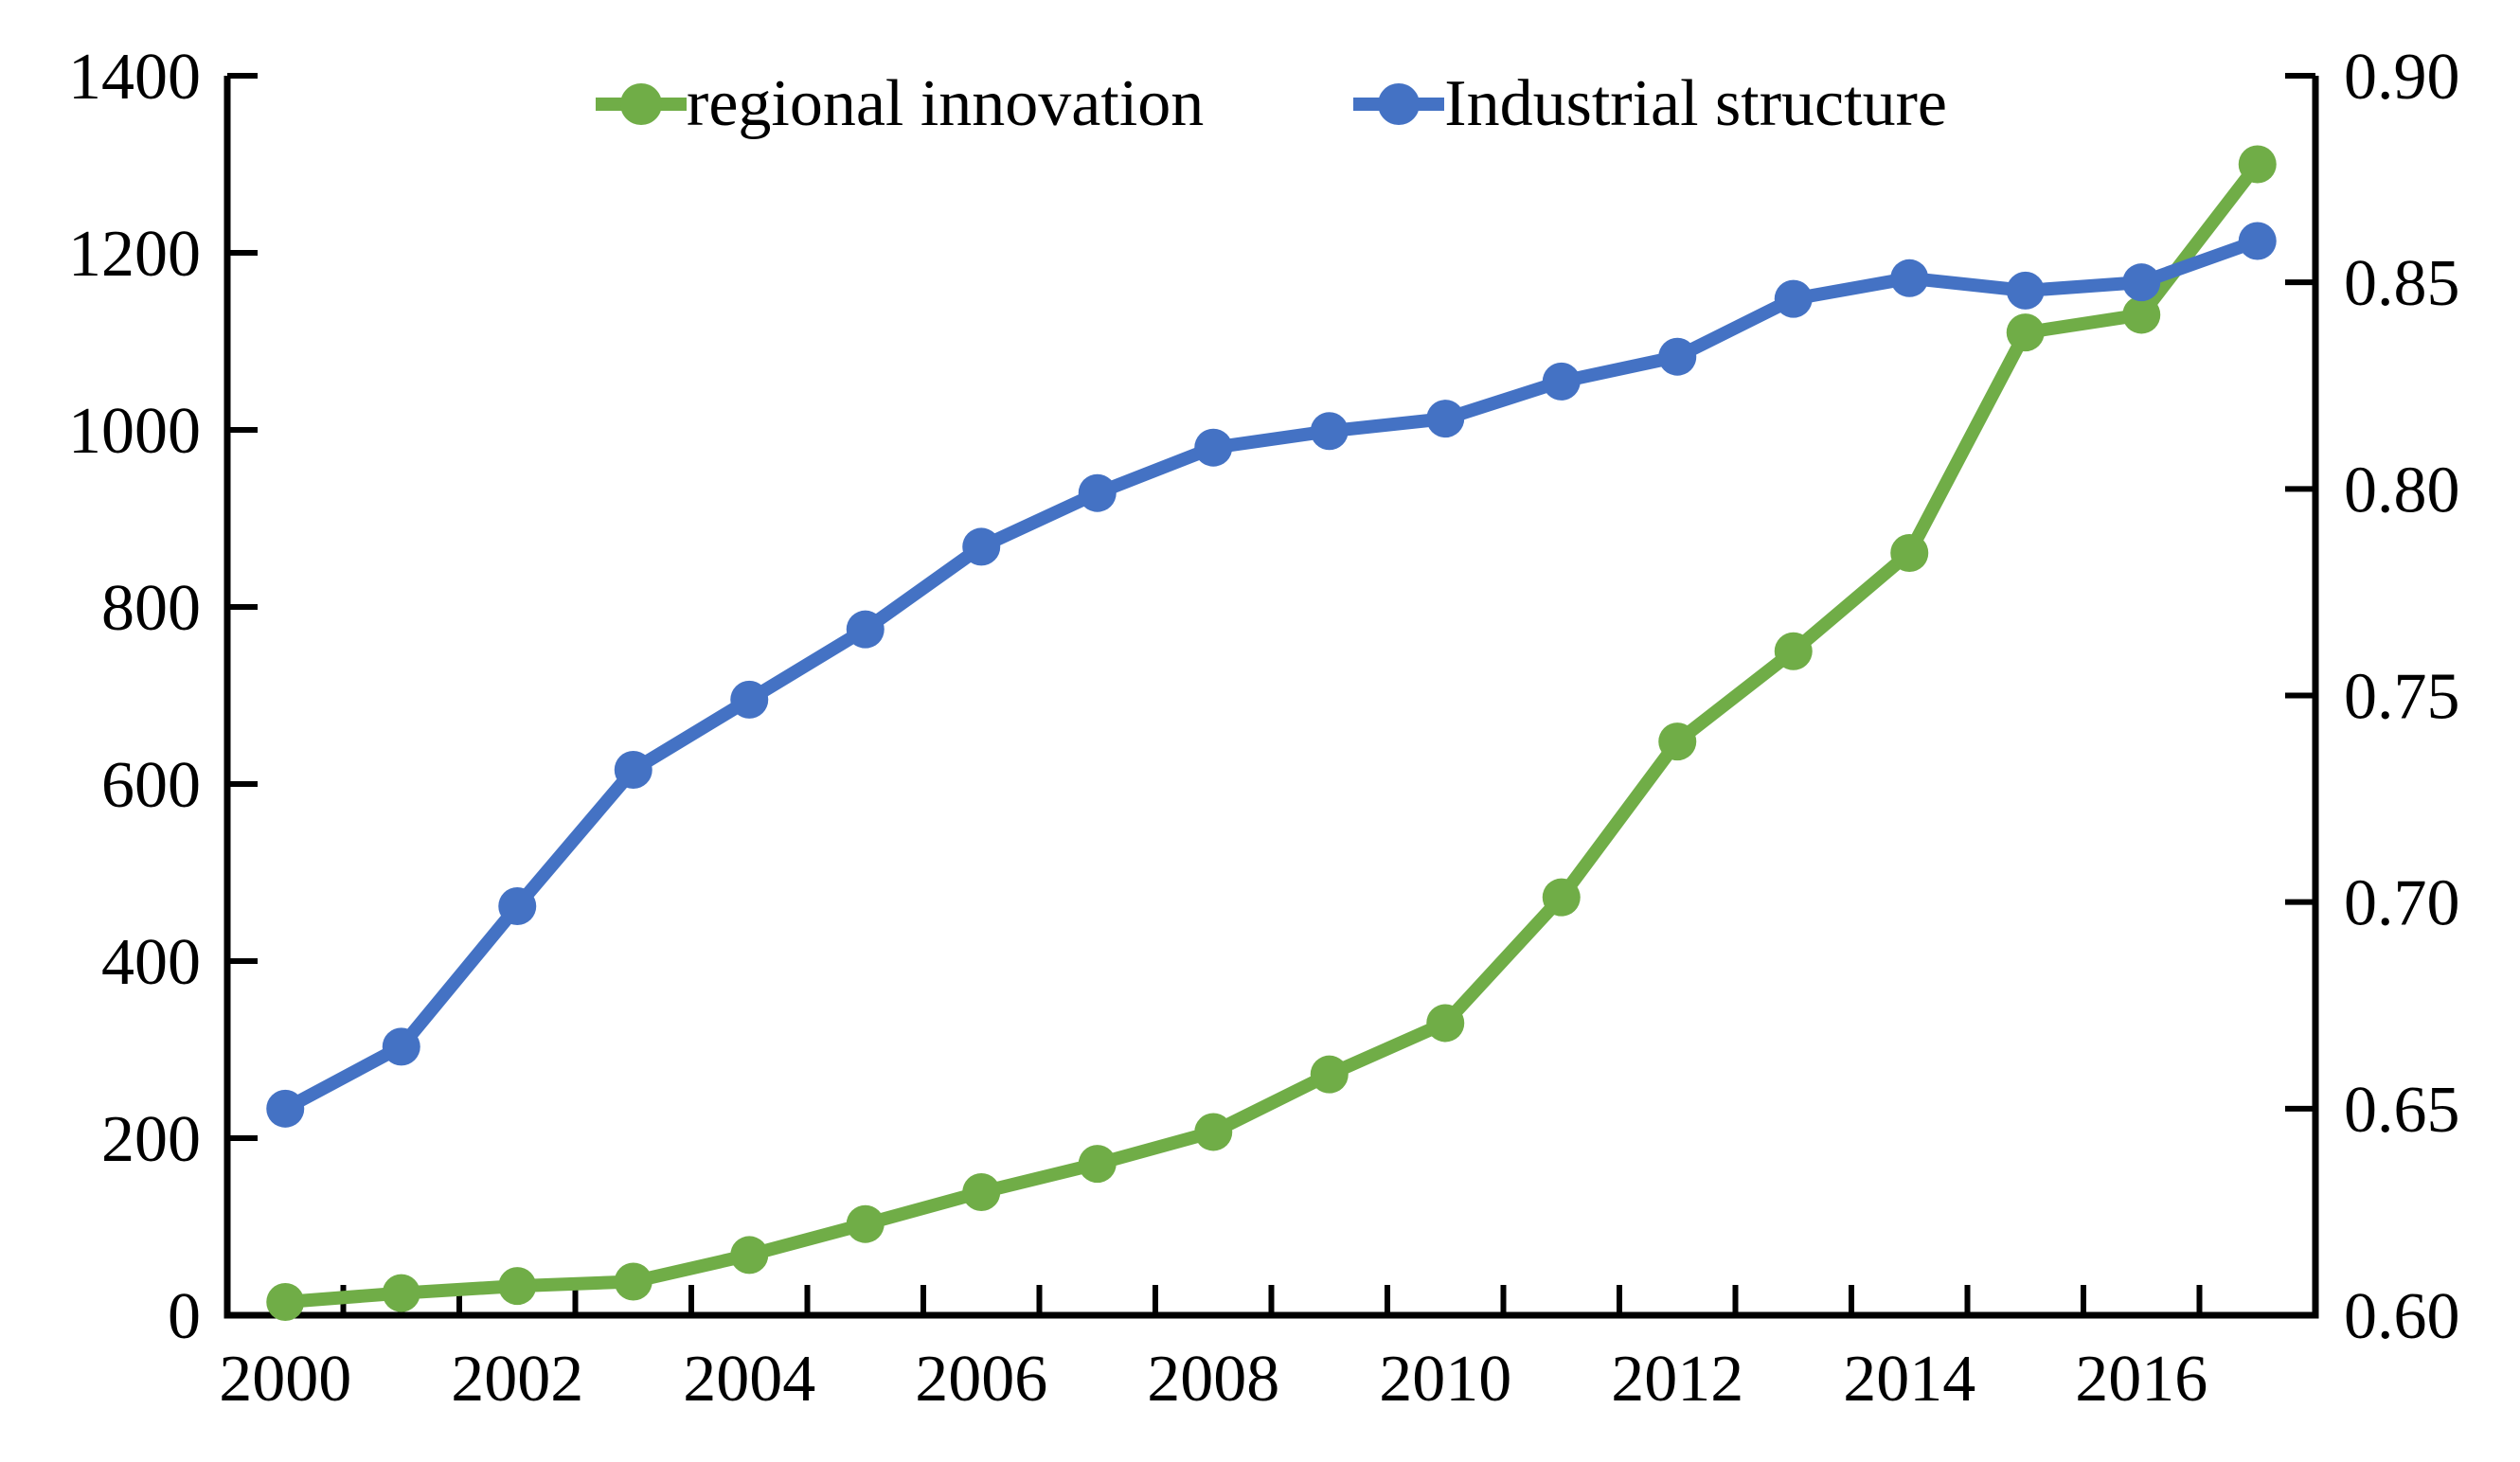 Image resolution: width=2520 pixels, height=1462 pixels. What do you see at coordinates (2402, 490) in the screenshot?
I see `right-axis-tick-label: 0.80` at bounding box center [2402, 490].